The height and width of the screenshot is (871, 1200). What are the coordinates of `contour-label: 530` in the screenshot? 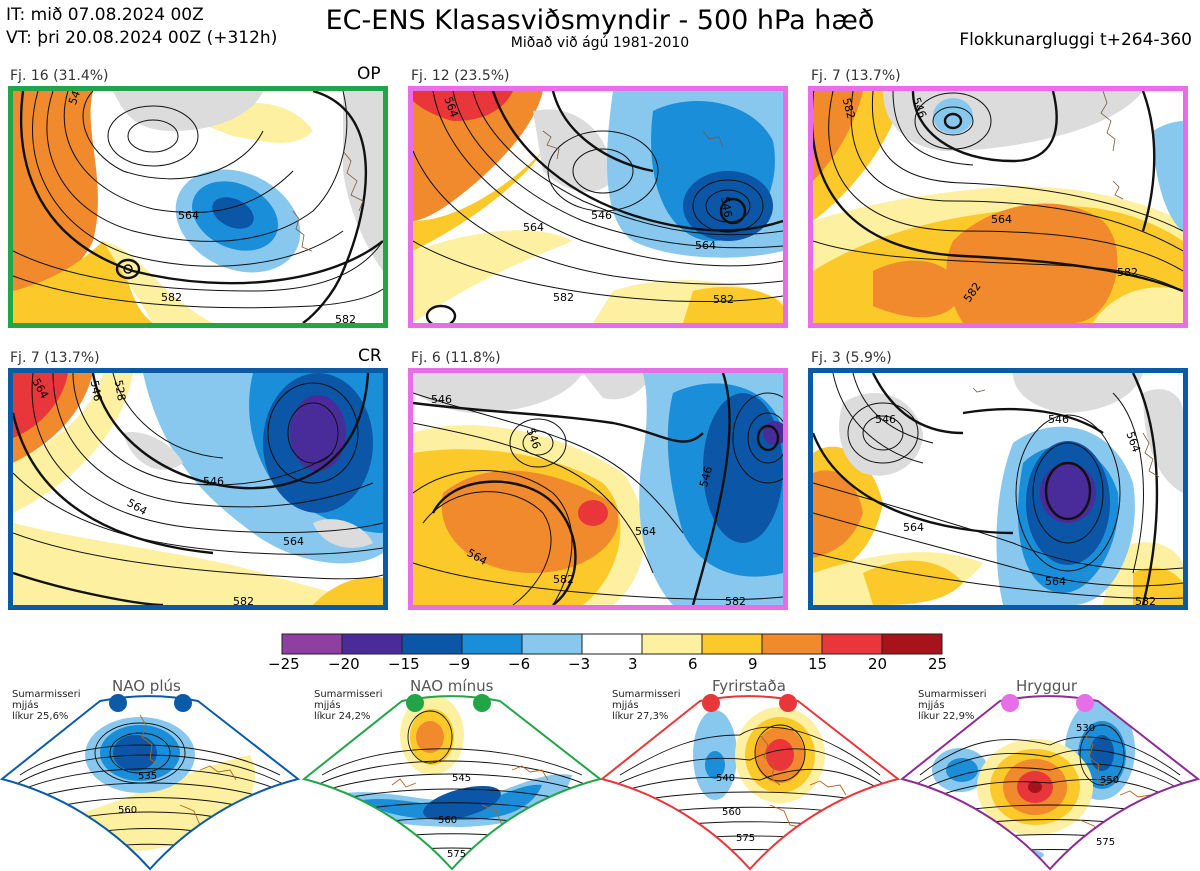 It's located at (1085, 728).